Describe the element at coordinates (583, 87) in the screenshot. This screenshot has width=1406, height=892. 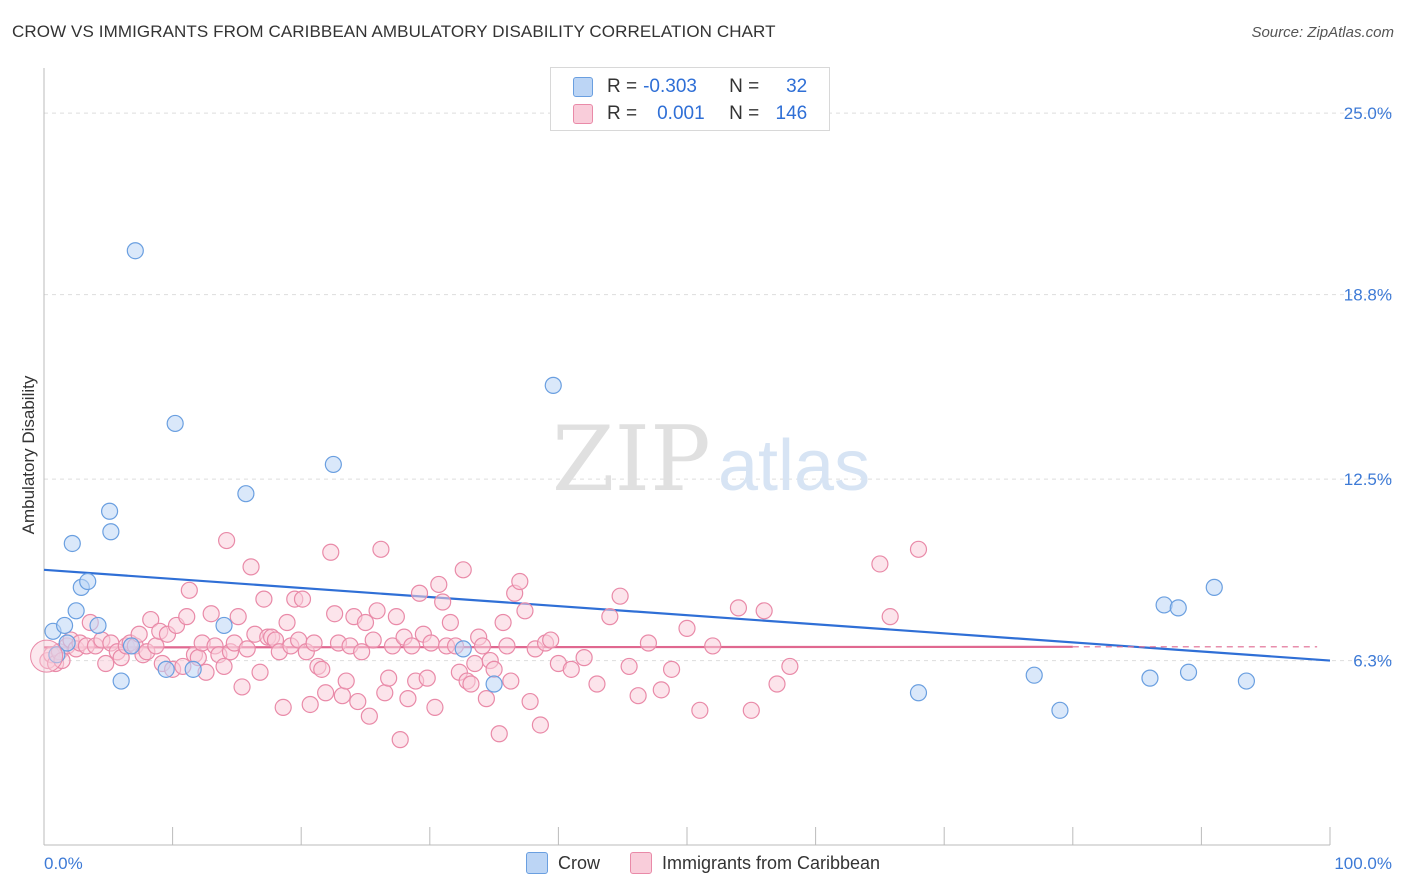
I see `crow-swatch` at that location.